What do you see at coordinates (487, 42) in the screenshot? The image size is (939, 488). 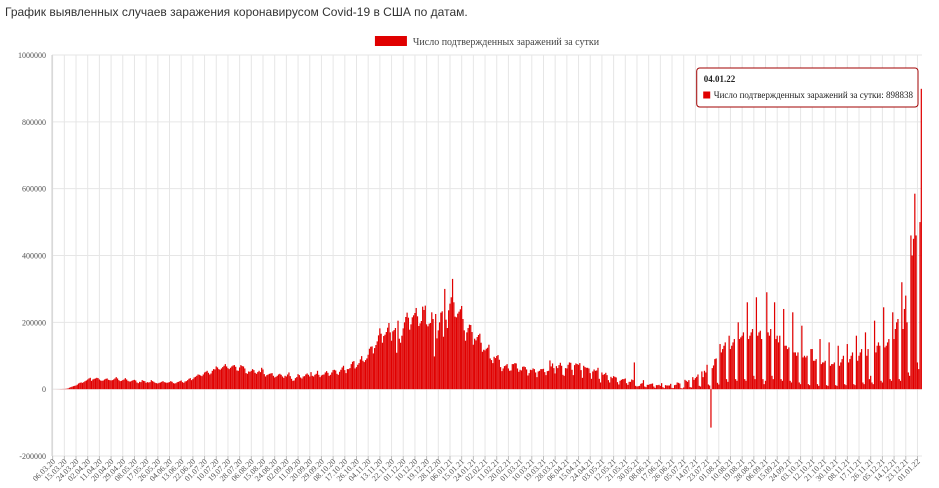 I see `legend: Число подтвержденных заражений за сутки` at bounding box center [487, 42].